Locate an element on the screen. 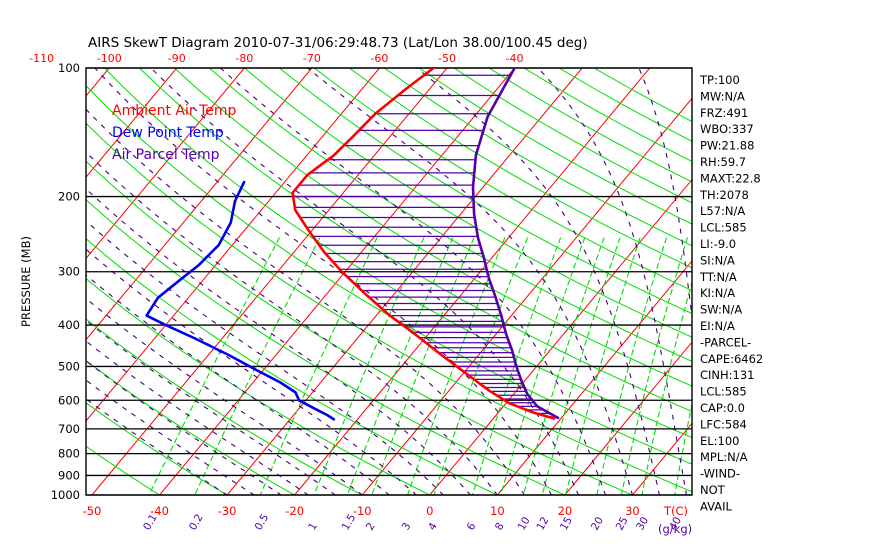 The height and width of the screenshot is (560, 870). top-temp-tick-label: -100 is located at coordinates (109, 58).